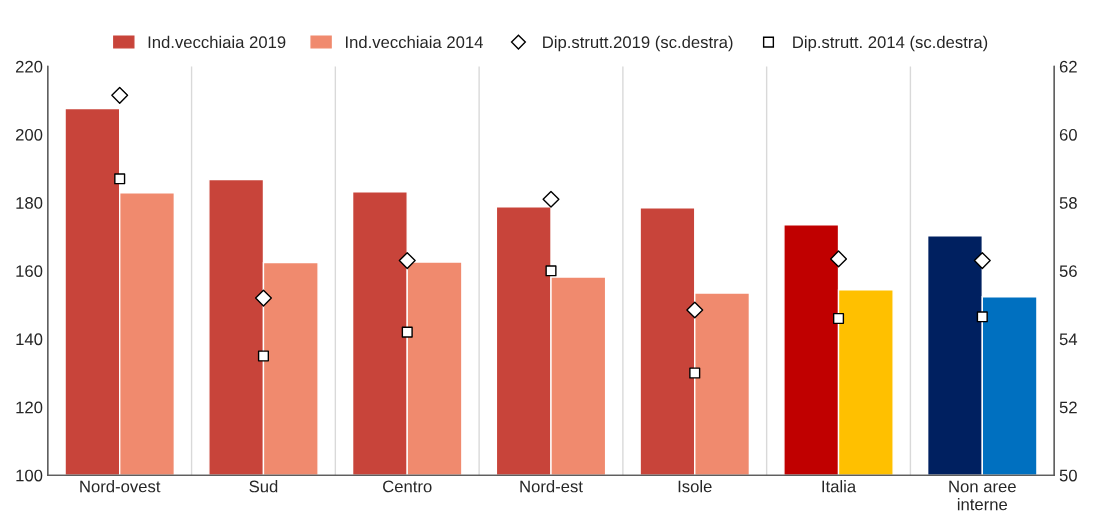  I want to click on x-tick-label: Centro, so click(407, 486).